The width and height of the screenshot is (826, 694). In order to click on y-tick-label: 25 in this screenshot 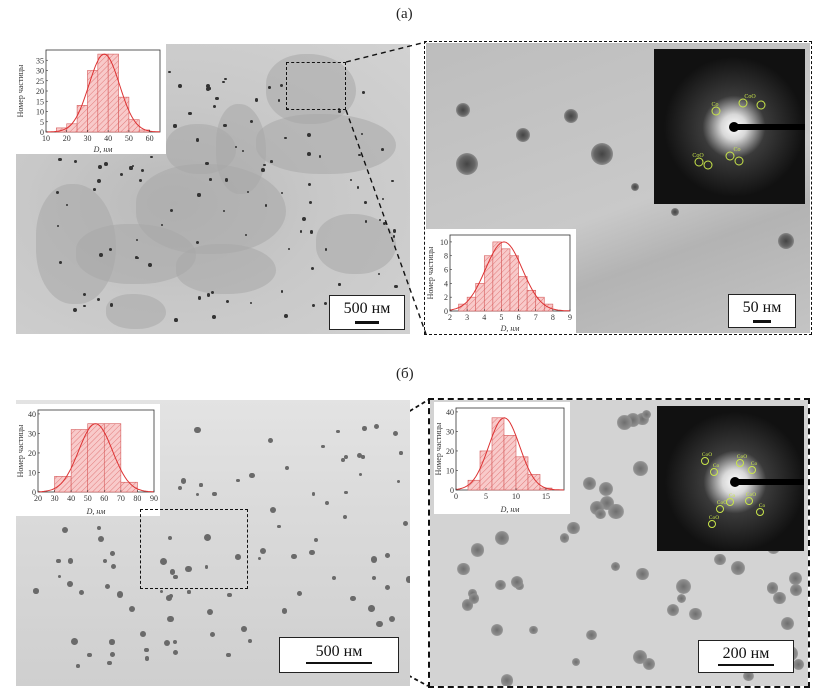, I will do `click(40, 81)`.